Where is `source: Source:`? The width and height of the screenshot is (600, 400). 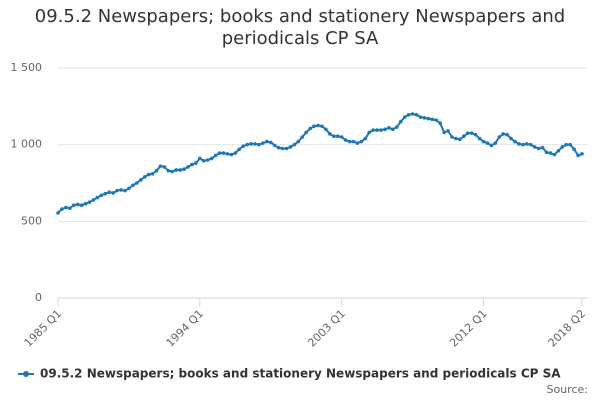 source: Source: is located at coordinates (568, 389).